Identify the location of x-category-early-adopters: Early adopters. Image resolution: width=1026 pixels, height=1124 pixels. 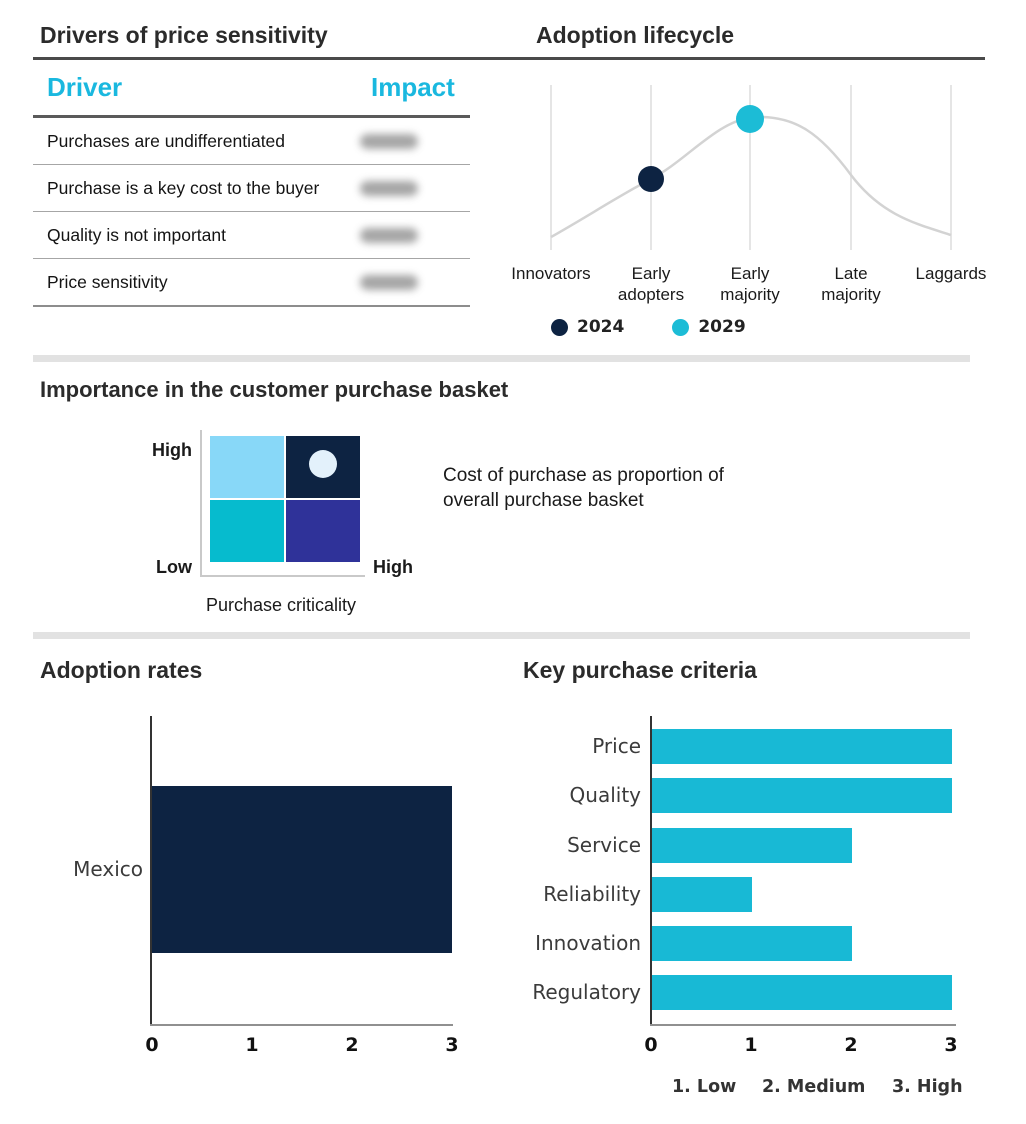
(651, 284).